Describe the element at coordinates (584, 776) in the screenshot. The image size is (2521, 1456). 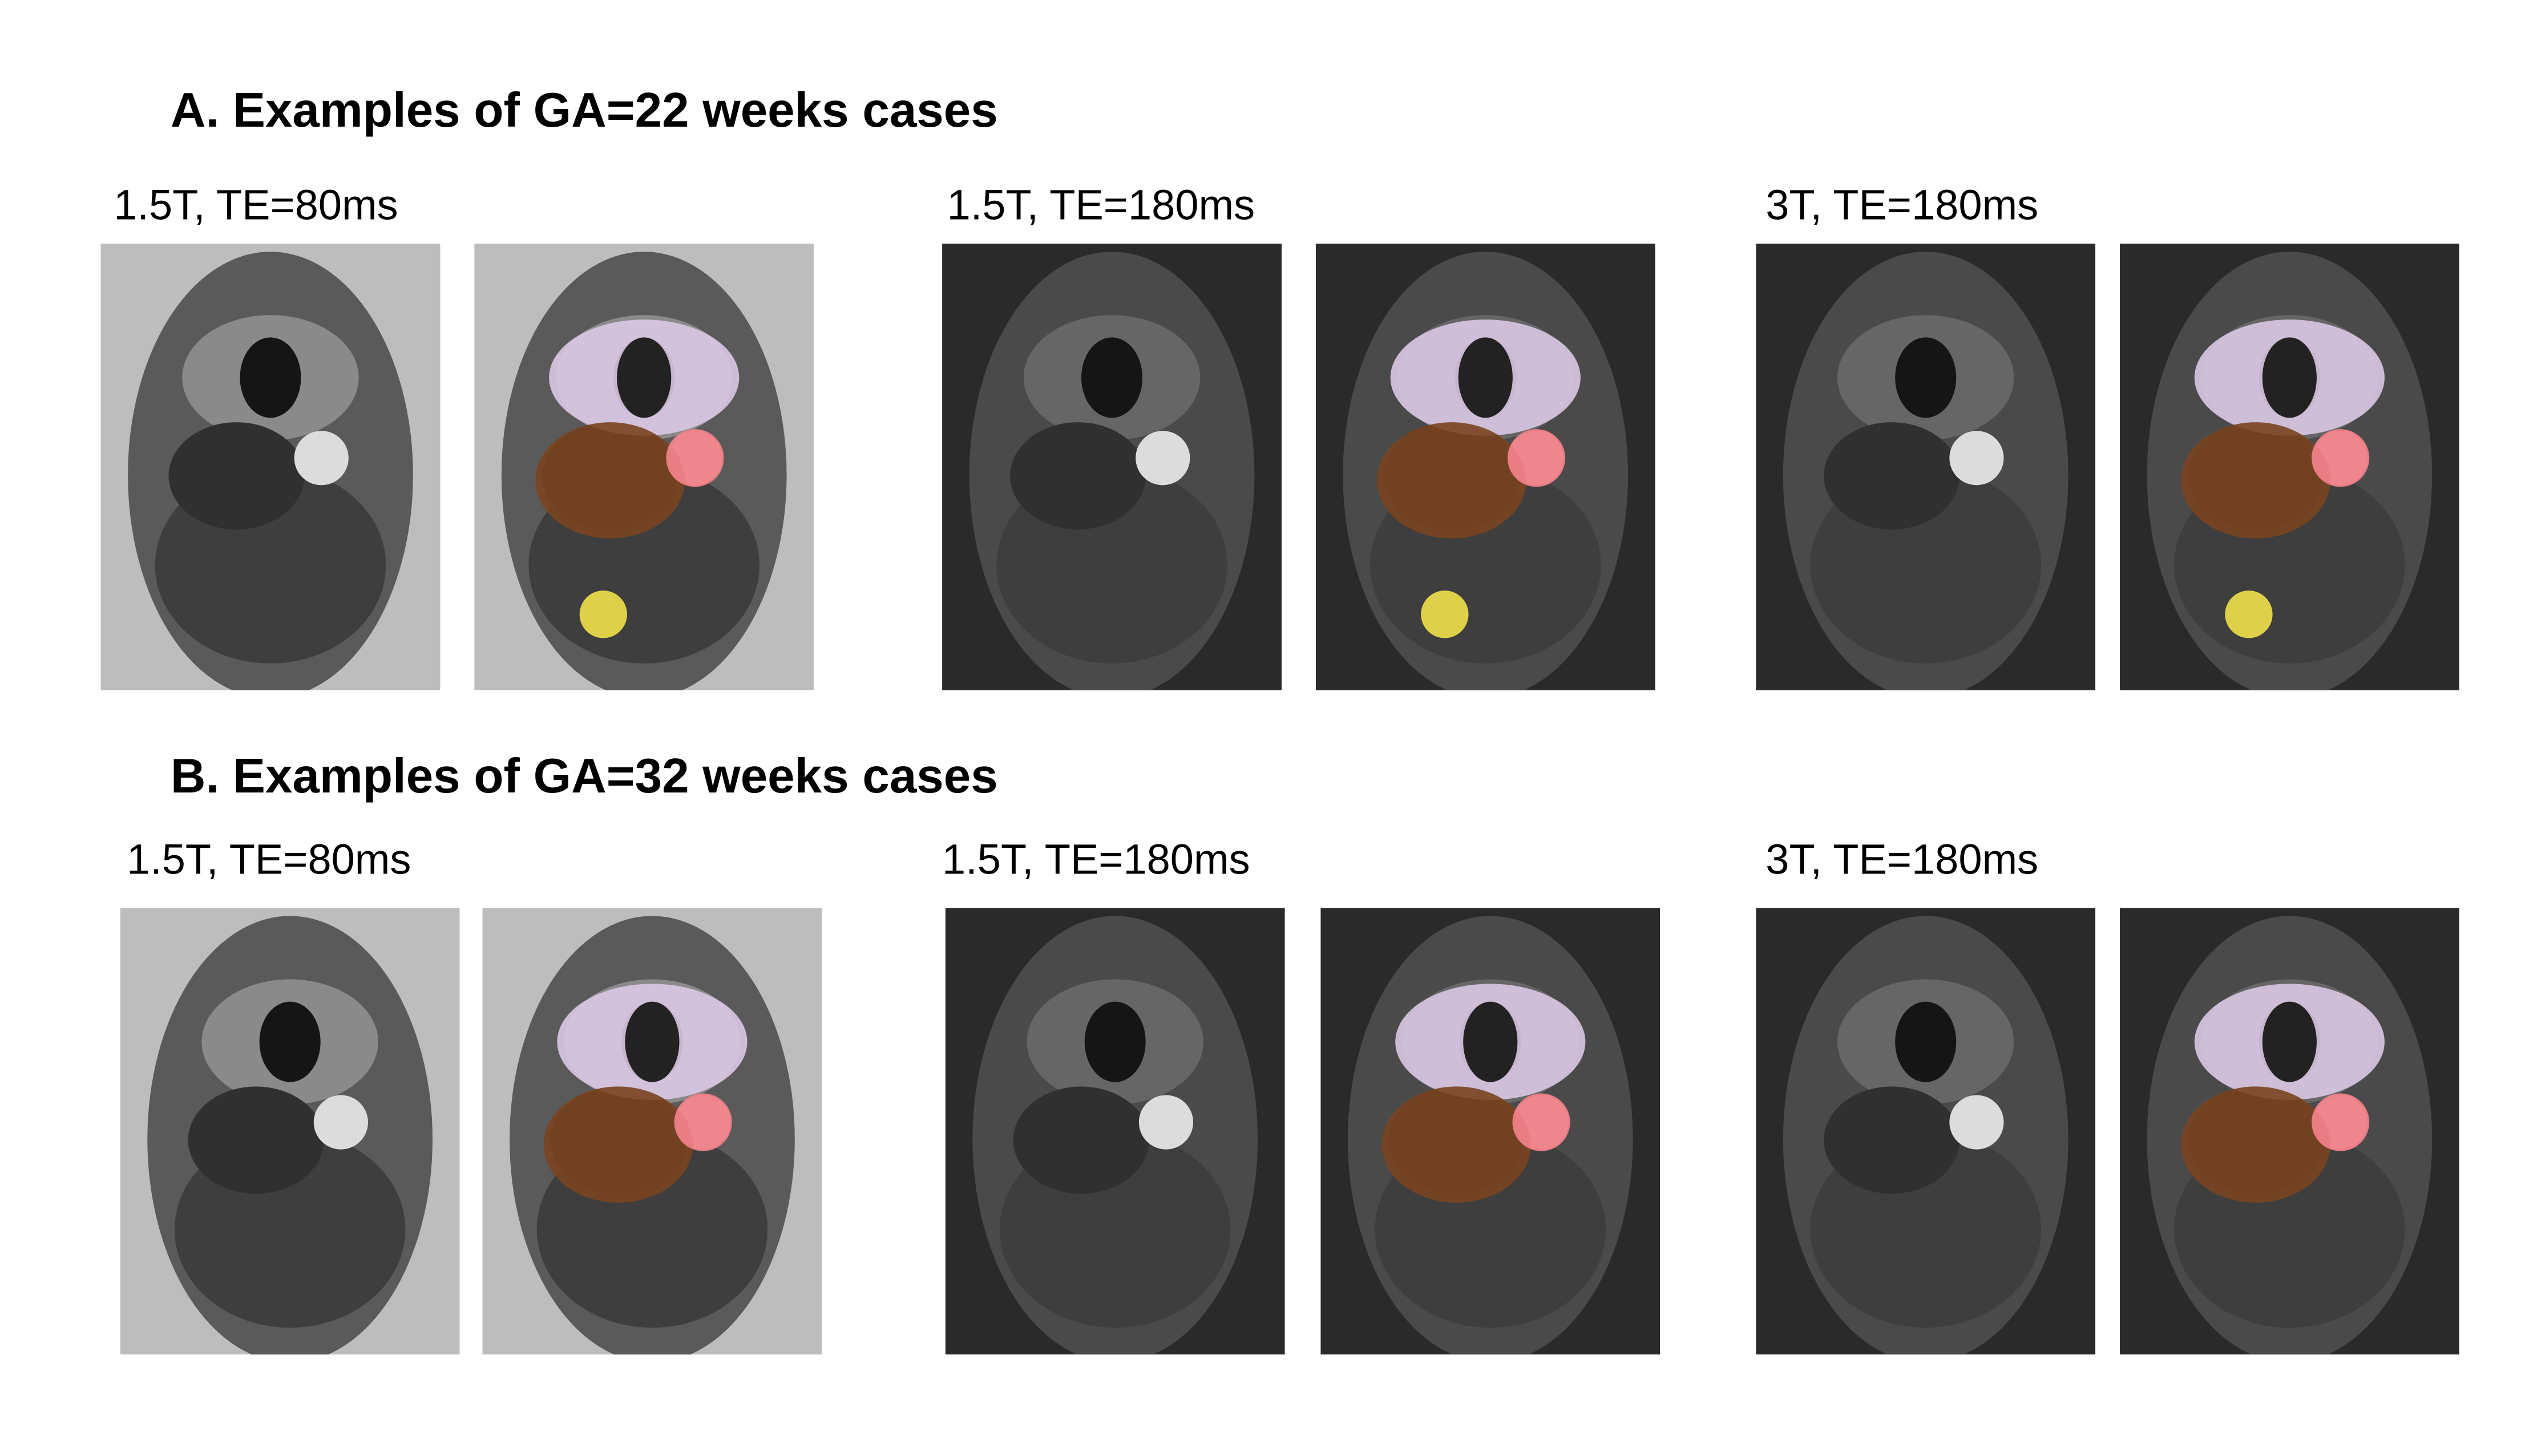
I see `section-title: B. Examples of GA=32 weeks cases` at that location.